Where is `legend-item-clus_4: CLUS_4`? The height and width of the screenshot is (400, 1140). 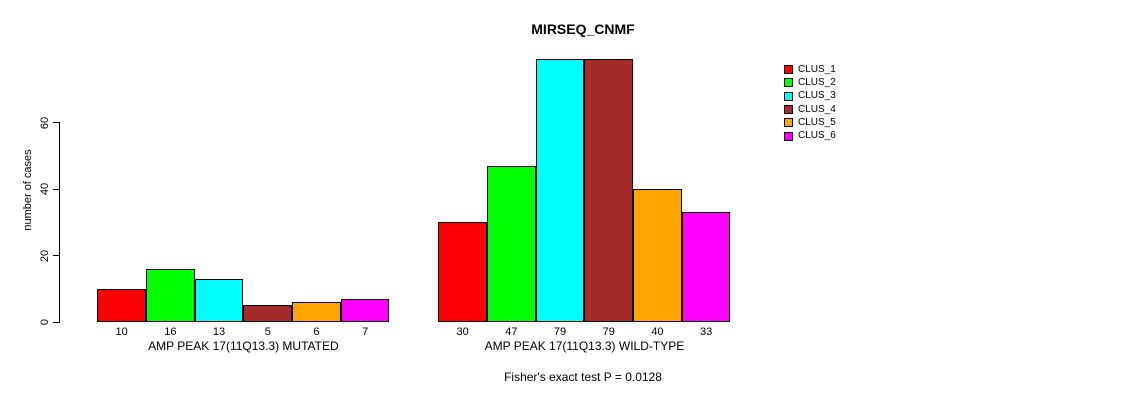 legend-item-clus_4: CLUS_4 is located at coordinates (810, 109).